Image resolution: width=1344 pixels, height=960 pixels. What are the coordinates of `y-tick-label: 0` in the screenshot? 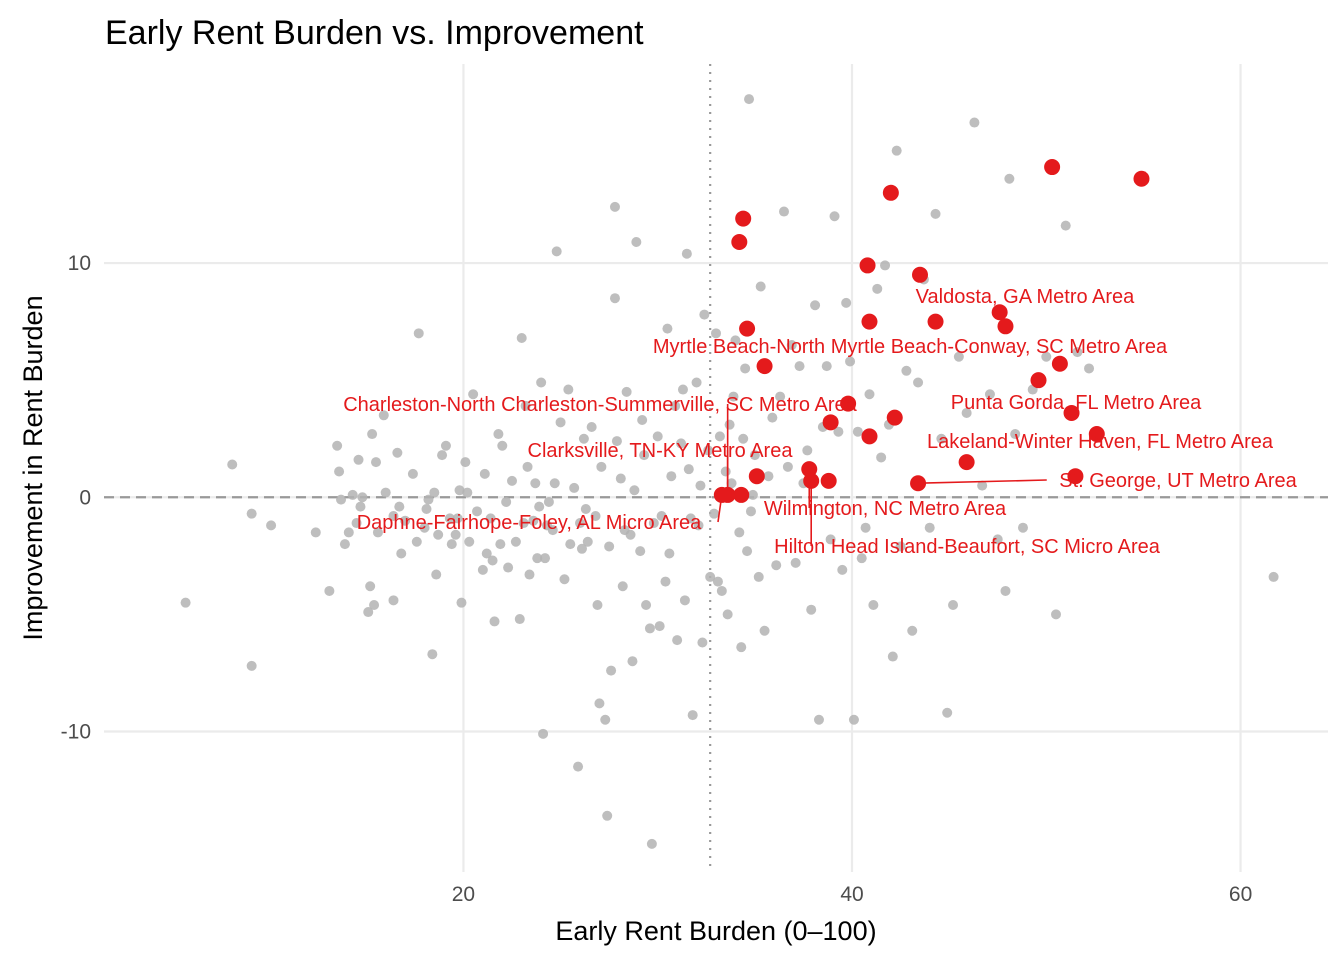 It's located at (85, 497).